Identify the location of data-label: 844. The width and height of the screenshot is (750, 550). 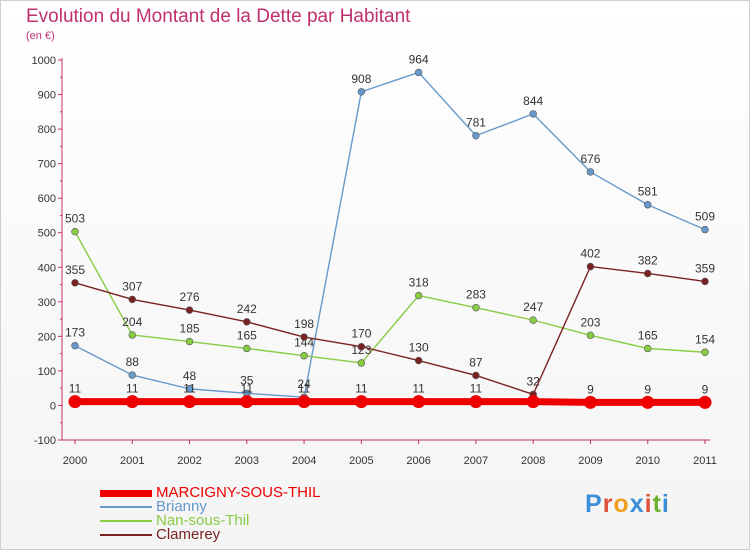
(533, 101).